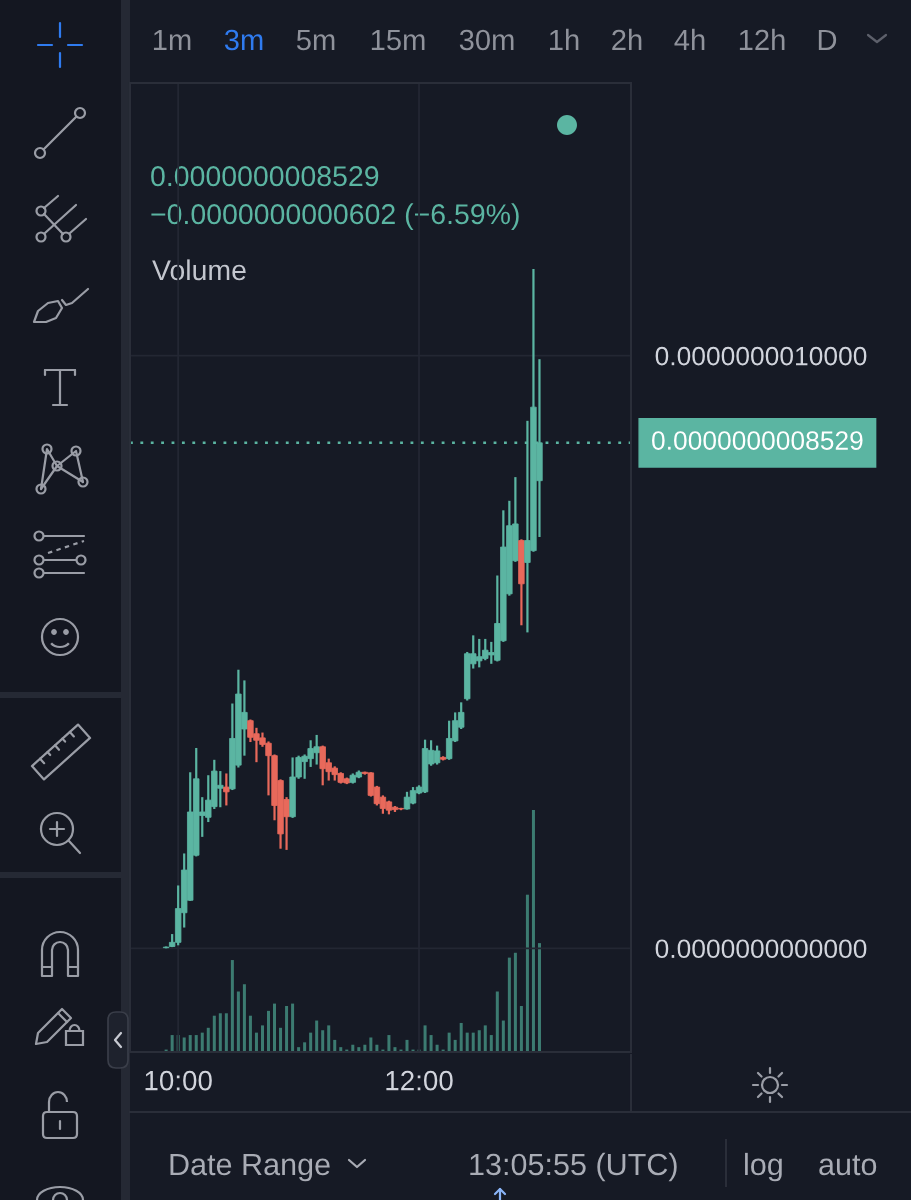  Describe the element at coordinates (172, 39) in the screenshot. I see `text: 1m` at that location.